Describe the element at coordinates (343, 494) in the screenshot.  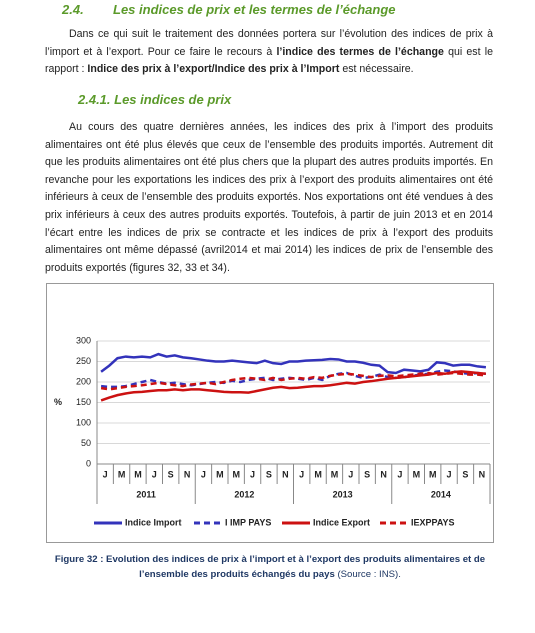
I see `x-group-label: 2013` at that location.